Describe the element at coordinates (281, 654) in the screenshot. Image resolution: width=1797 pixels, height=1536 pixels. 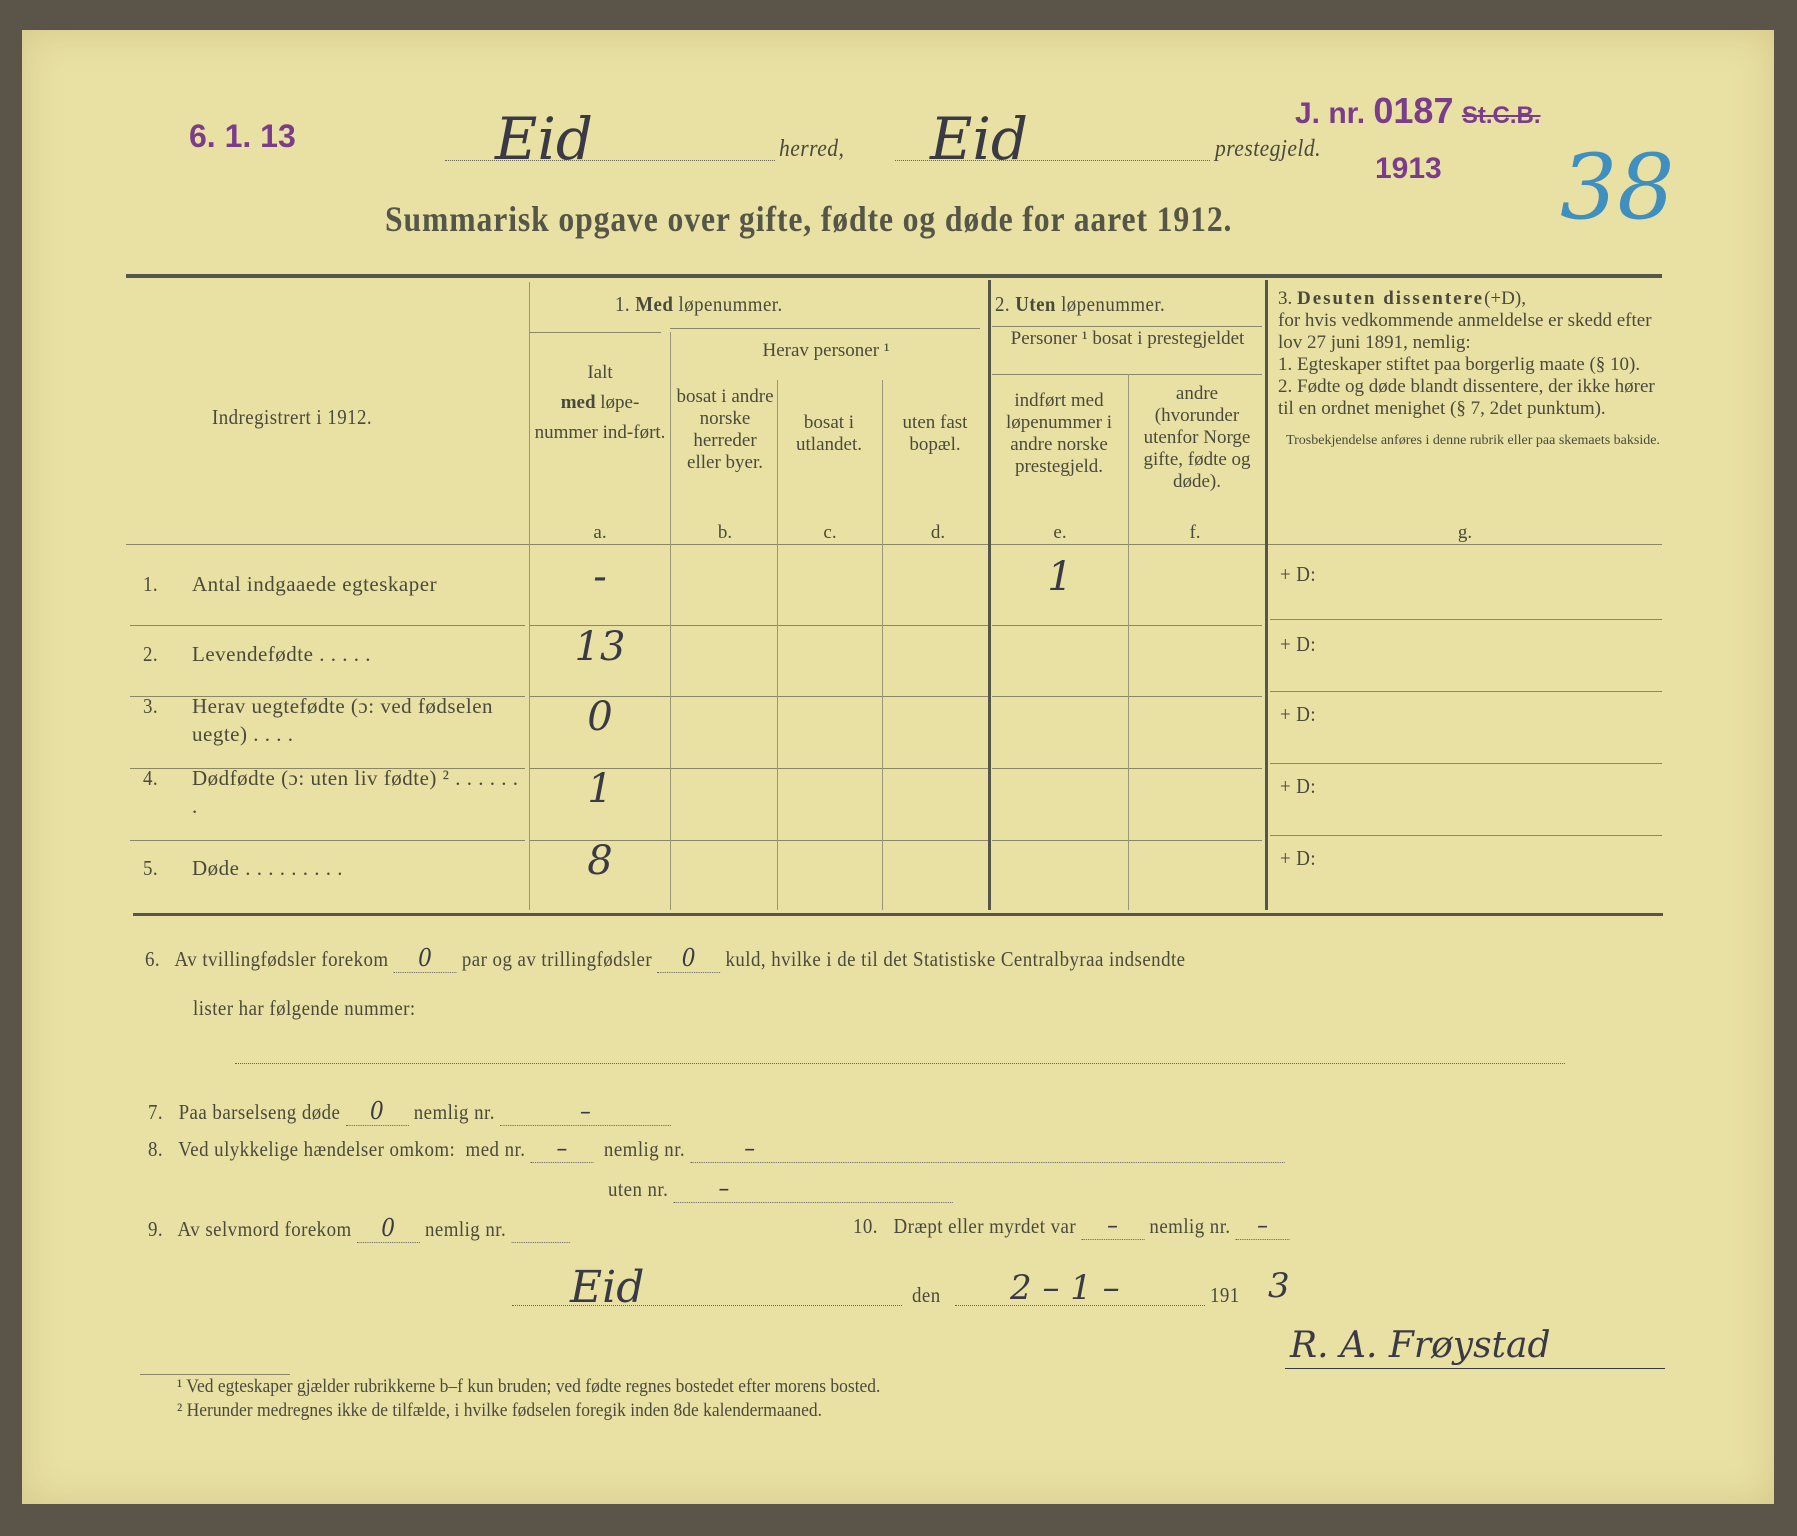
I see `row-label: Levendefødte . . . . .` at that location.